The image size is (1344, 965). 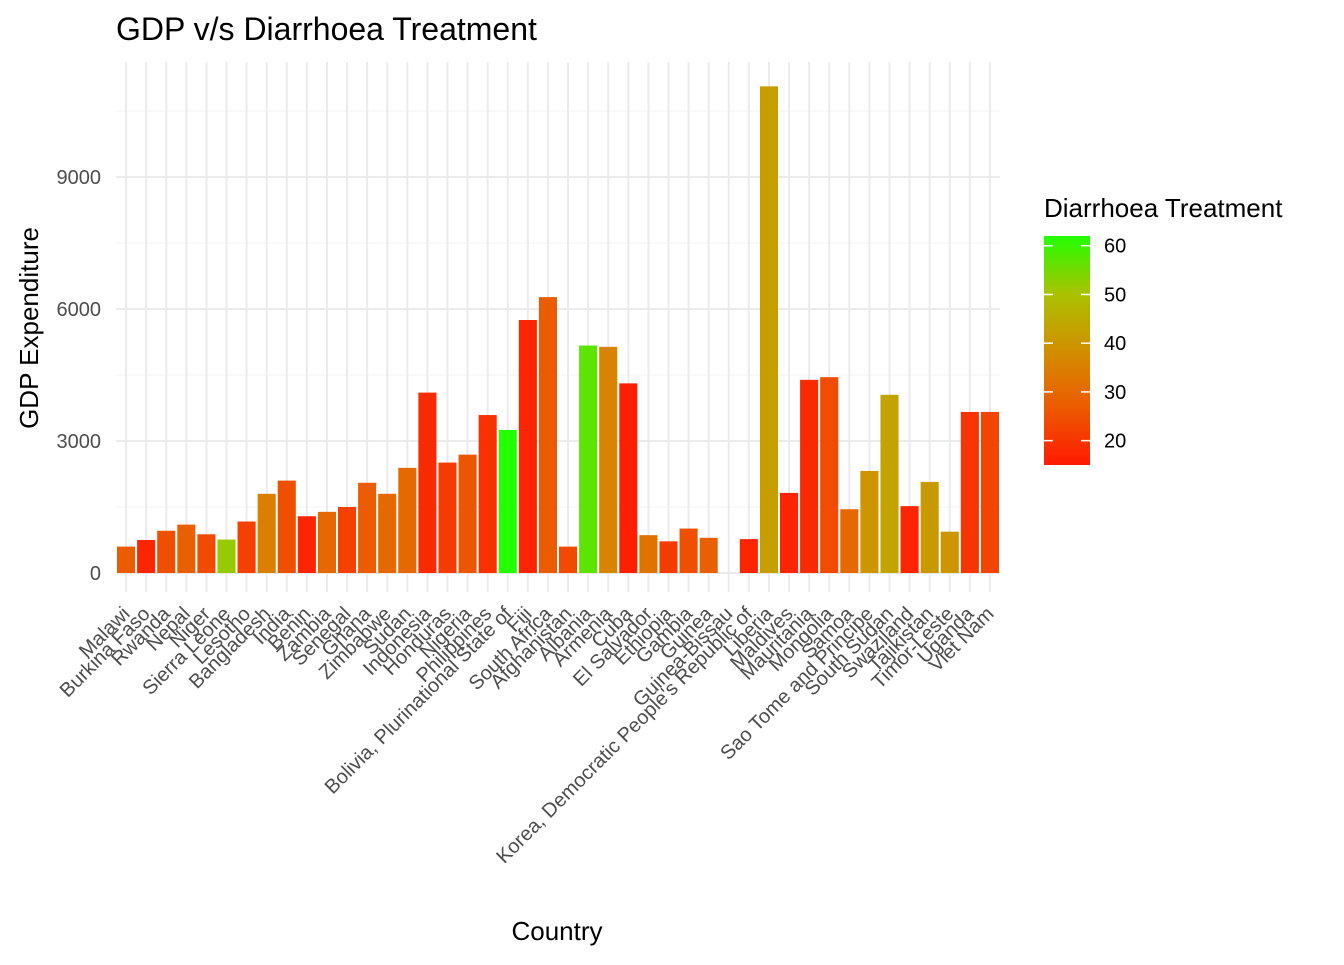 I want to click on legend: Diarrhoea Treatment 20 30 40 50 60, so click(x=1163, y=329).